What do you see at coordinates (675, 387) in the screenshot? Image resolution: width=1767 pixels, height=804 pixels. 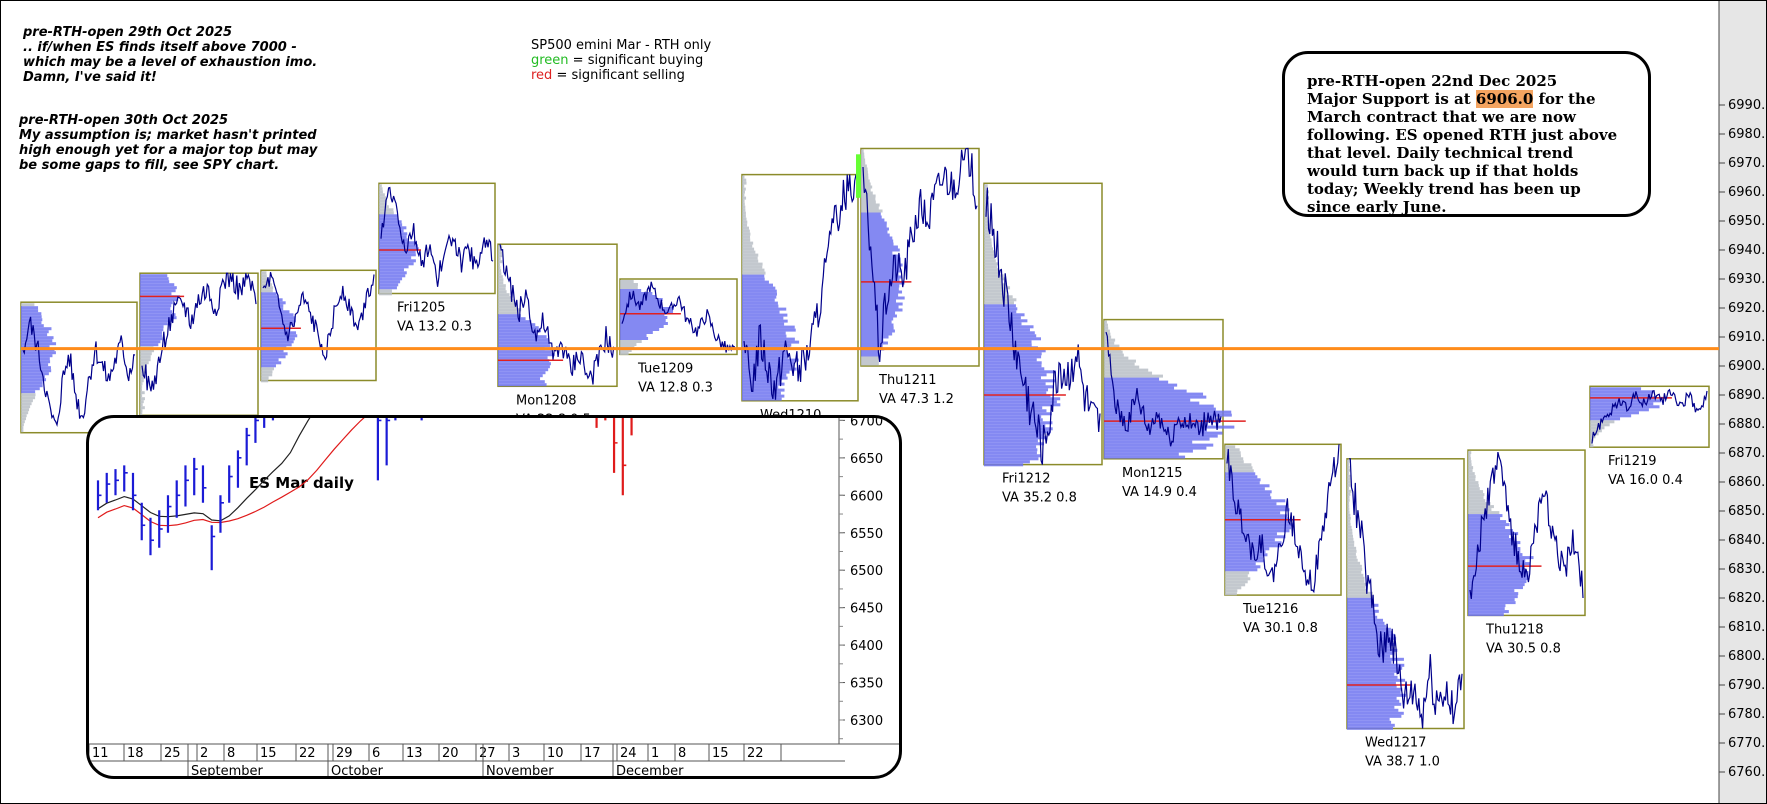 I see `session-va-label: VA 12.8 0.3` at bounding box center [675, 387].